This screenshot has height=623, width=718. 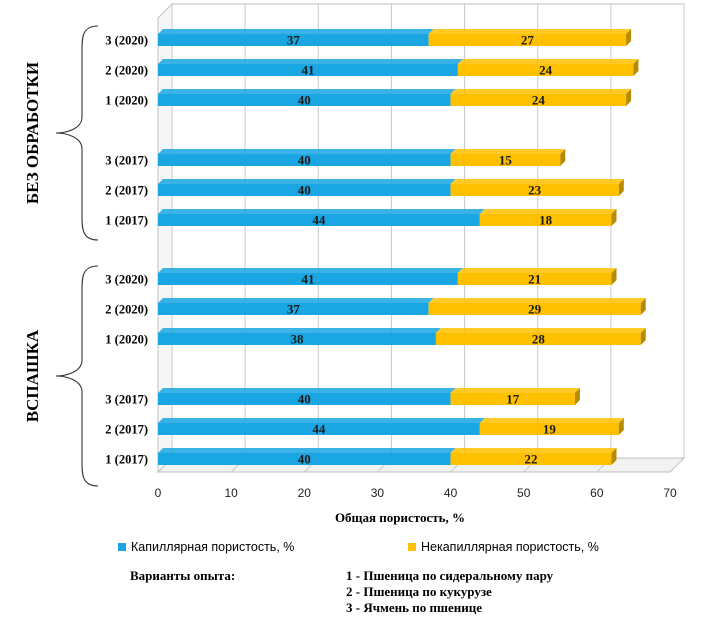 I want to click on note-item-1: 1 - Пшеница по сидеральному пару, so click(x=450, y=575).